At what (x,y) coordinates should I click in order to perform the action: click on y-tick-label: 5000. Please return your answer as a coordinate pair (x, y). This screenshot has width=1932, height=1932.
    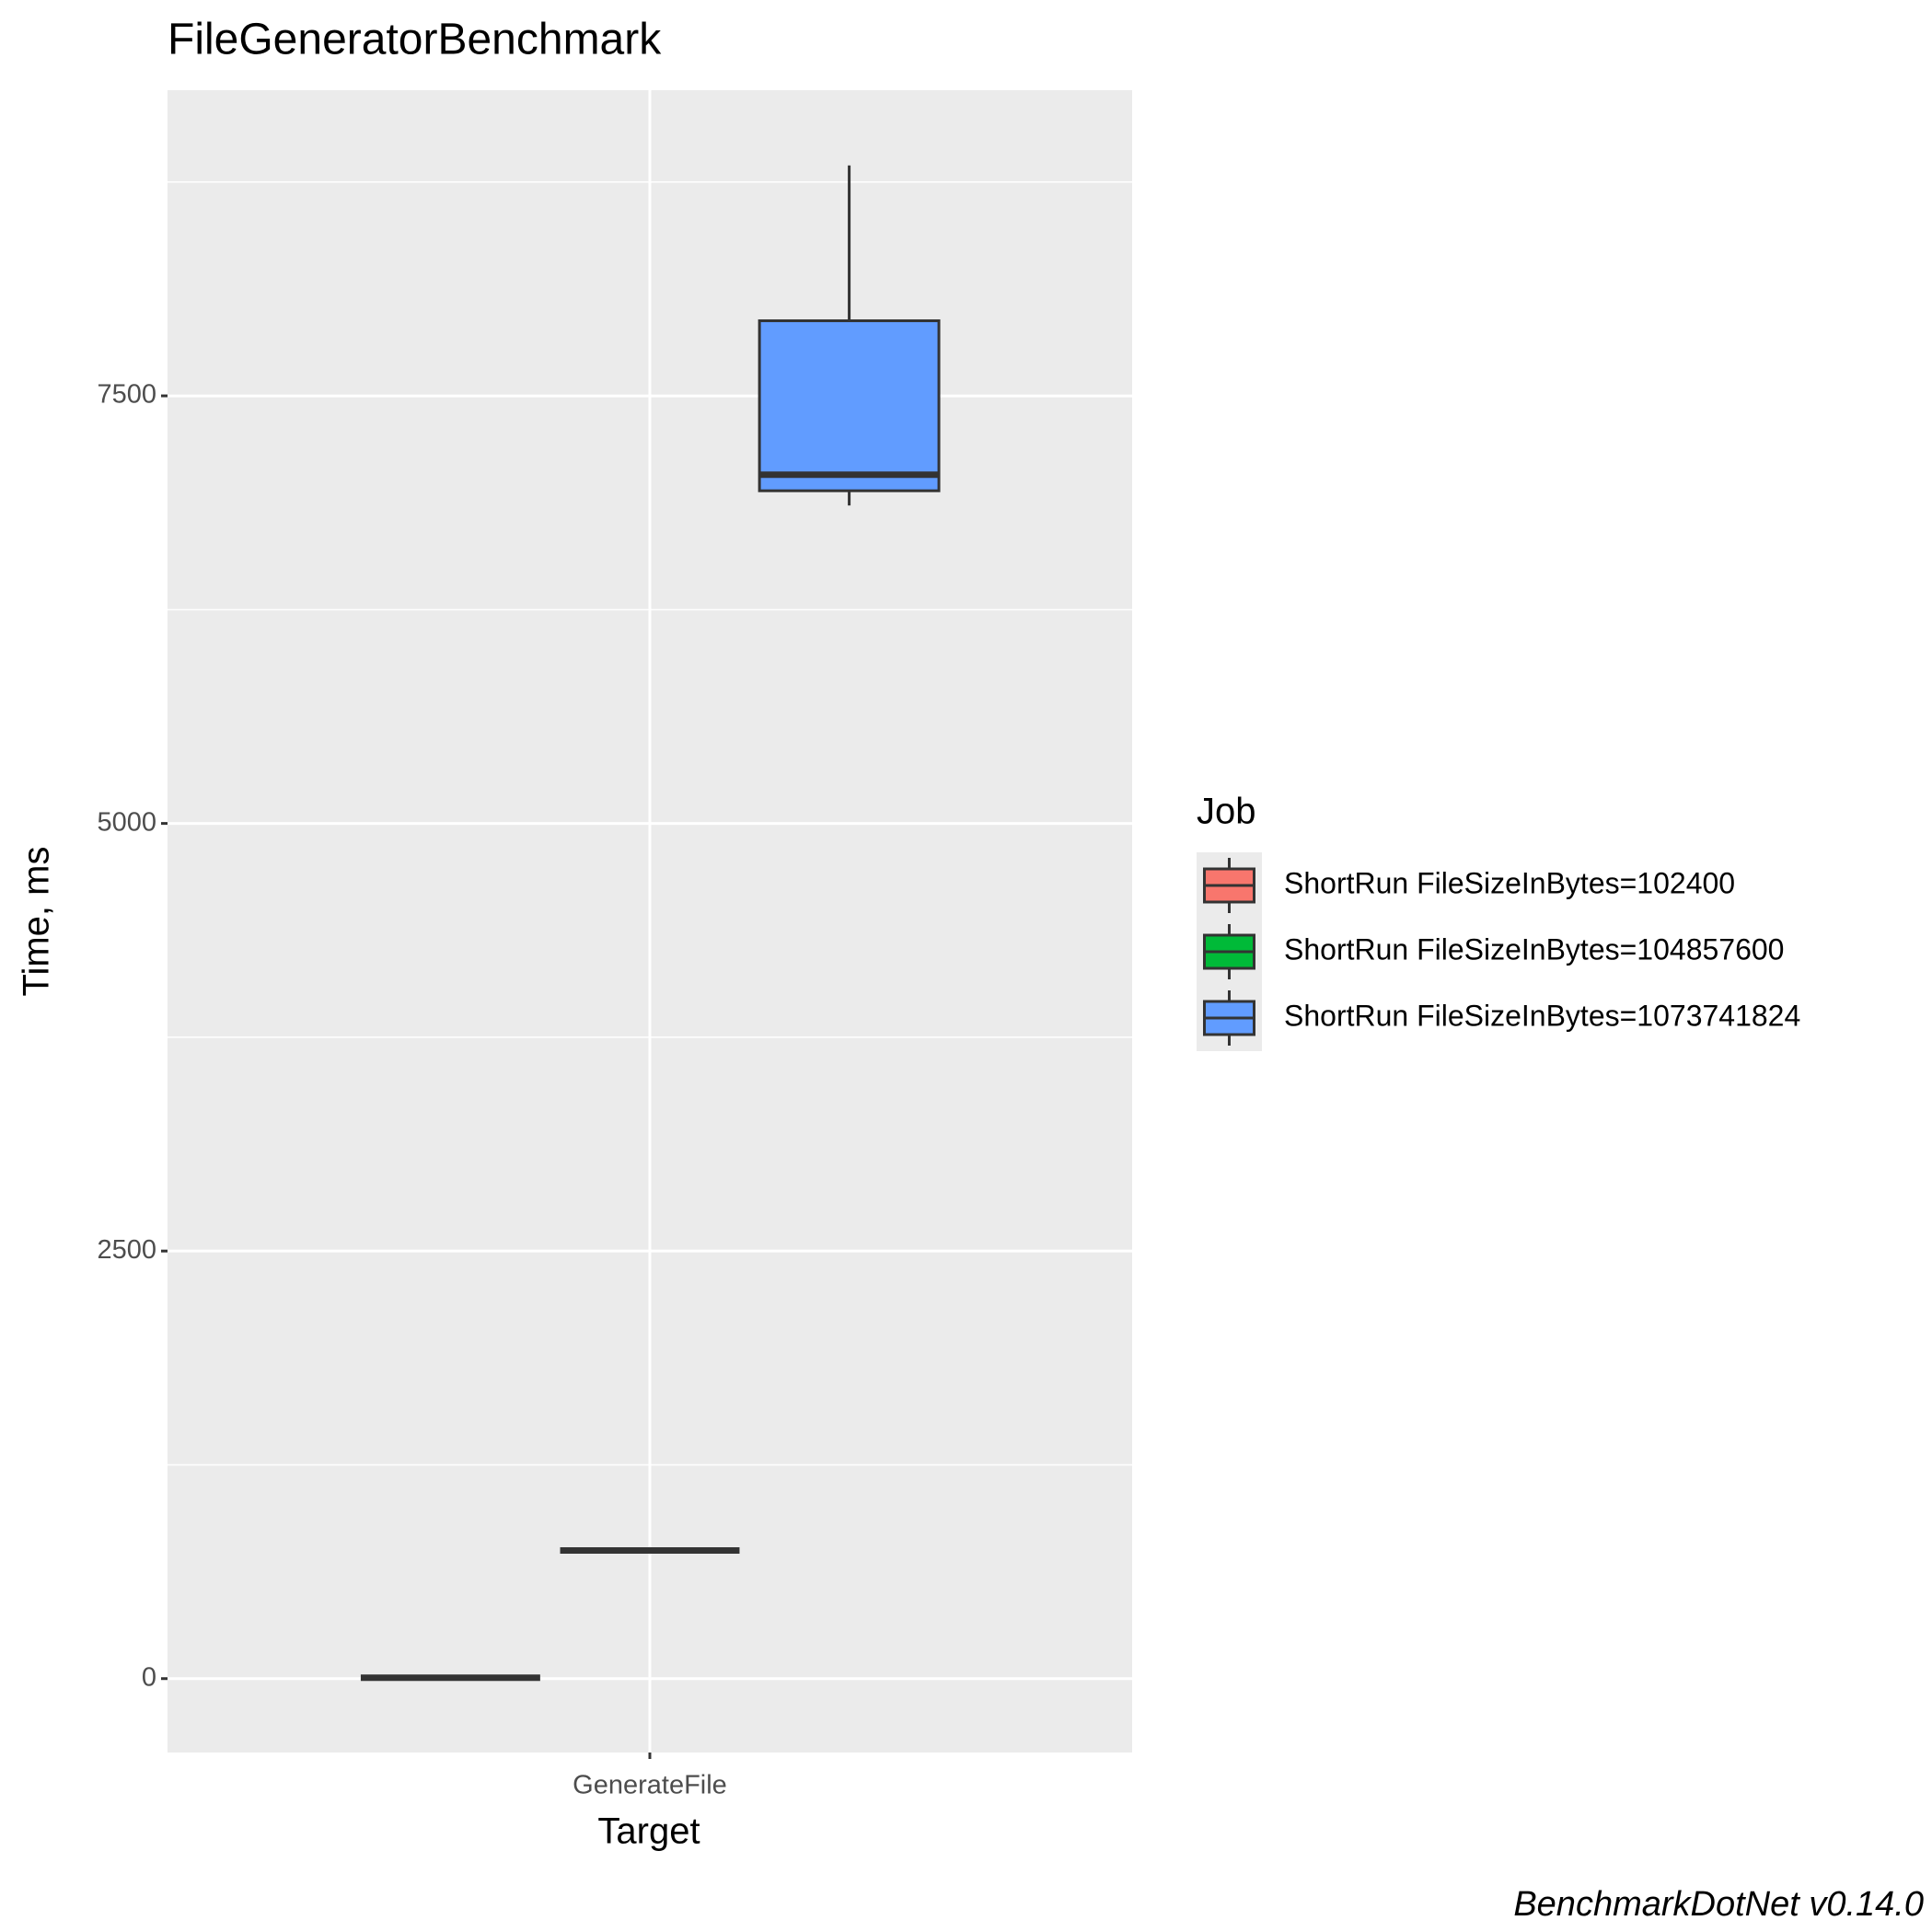
    Looking at the image, I should click on (127, 822).